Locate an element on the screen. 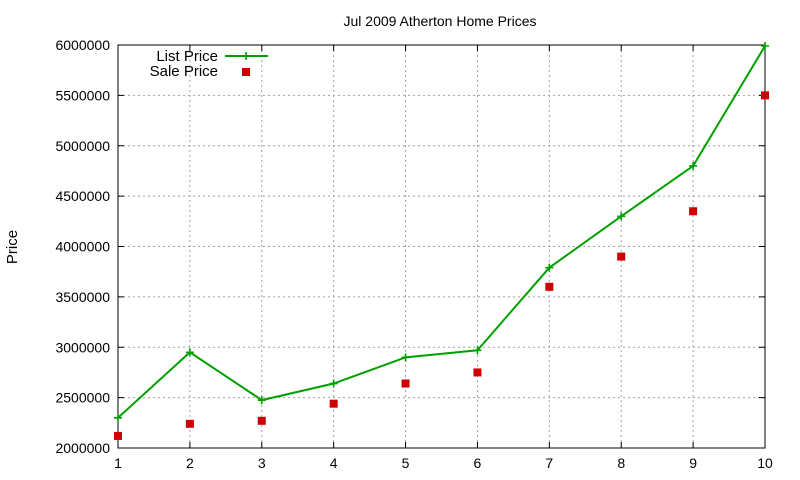 The width and height of the screenshot is (800, 480). y-axis-label: Price is located at coordinates (12, 247).